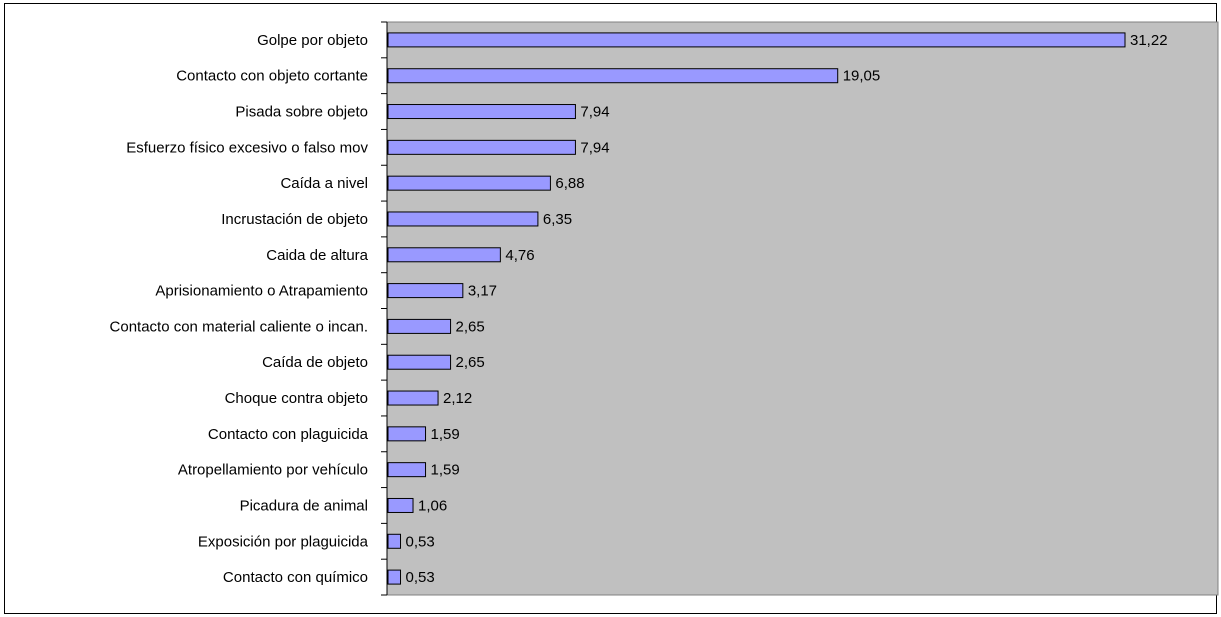  What do you see at coordinates (317, 255) in the screenshot?
I see `category-label: Caida de altura` at bounding box center [317, 255].